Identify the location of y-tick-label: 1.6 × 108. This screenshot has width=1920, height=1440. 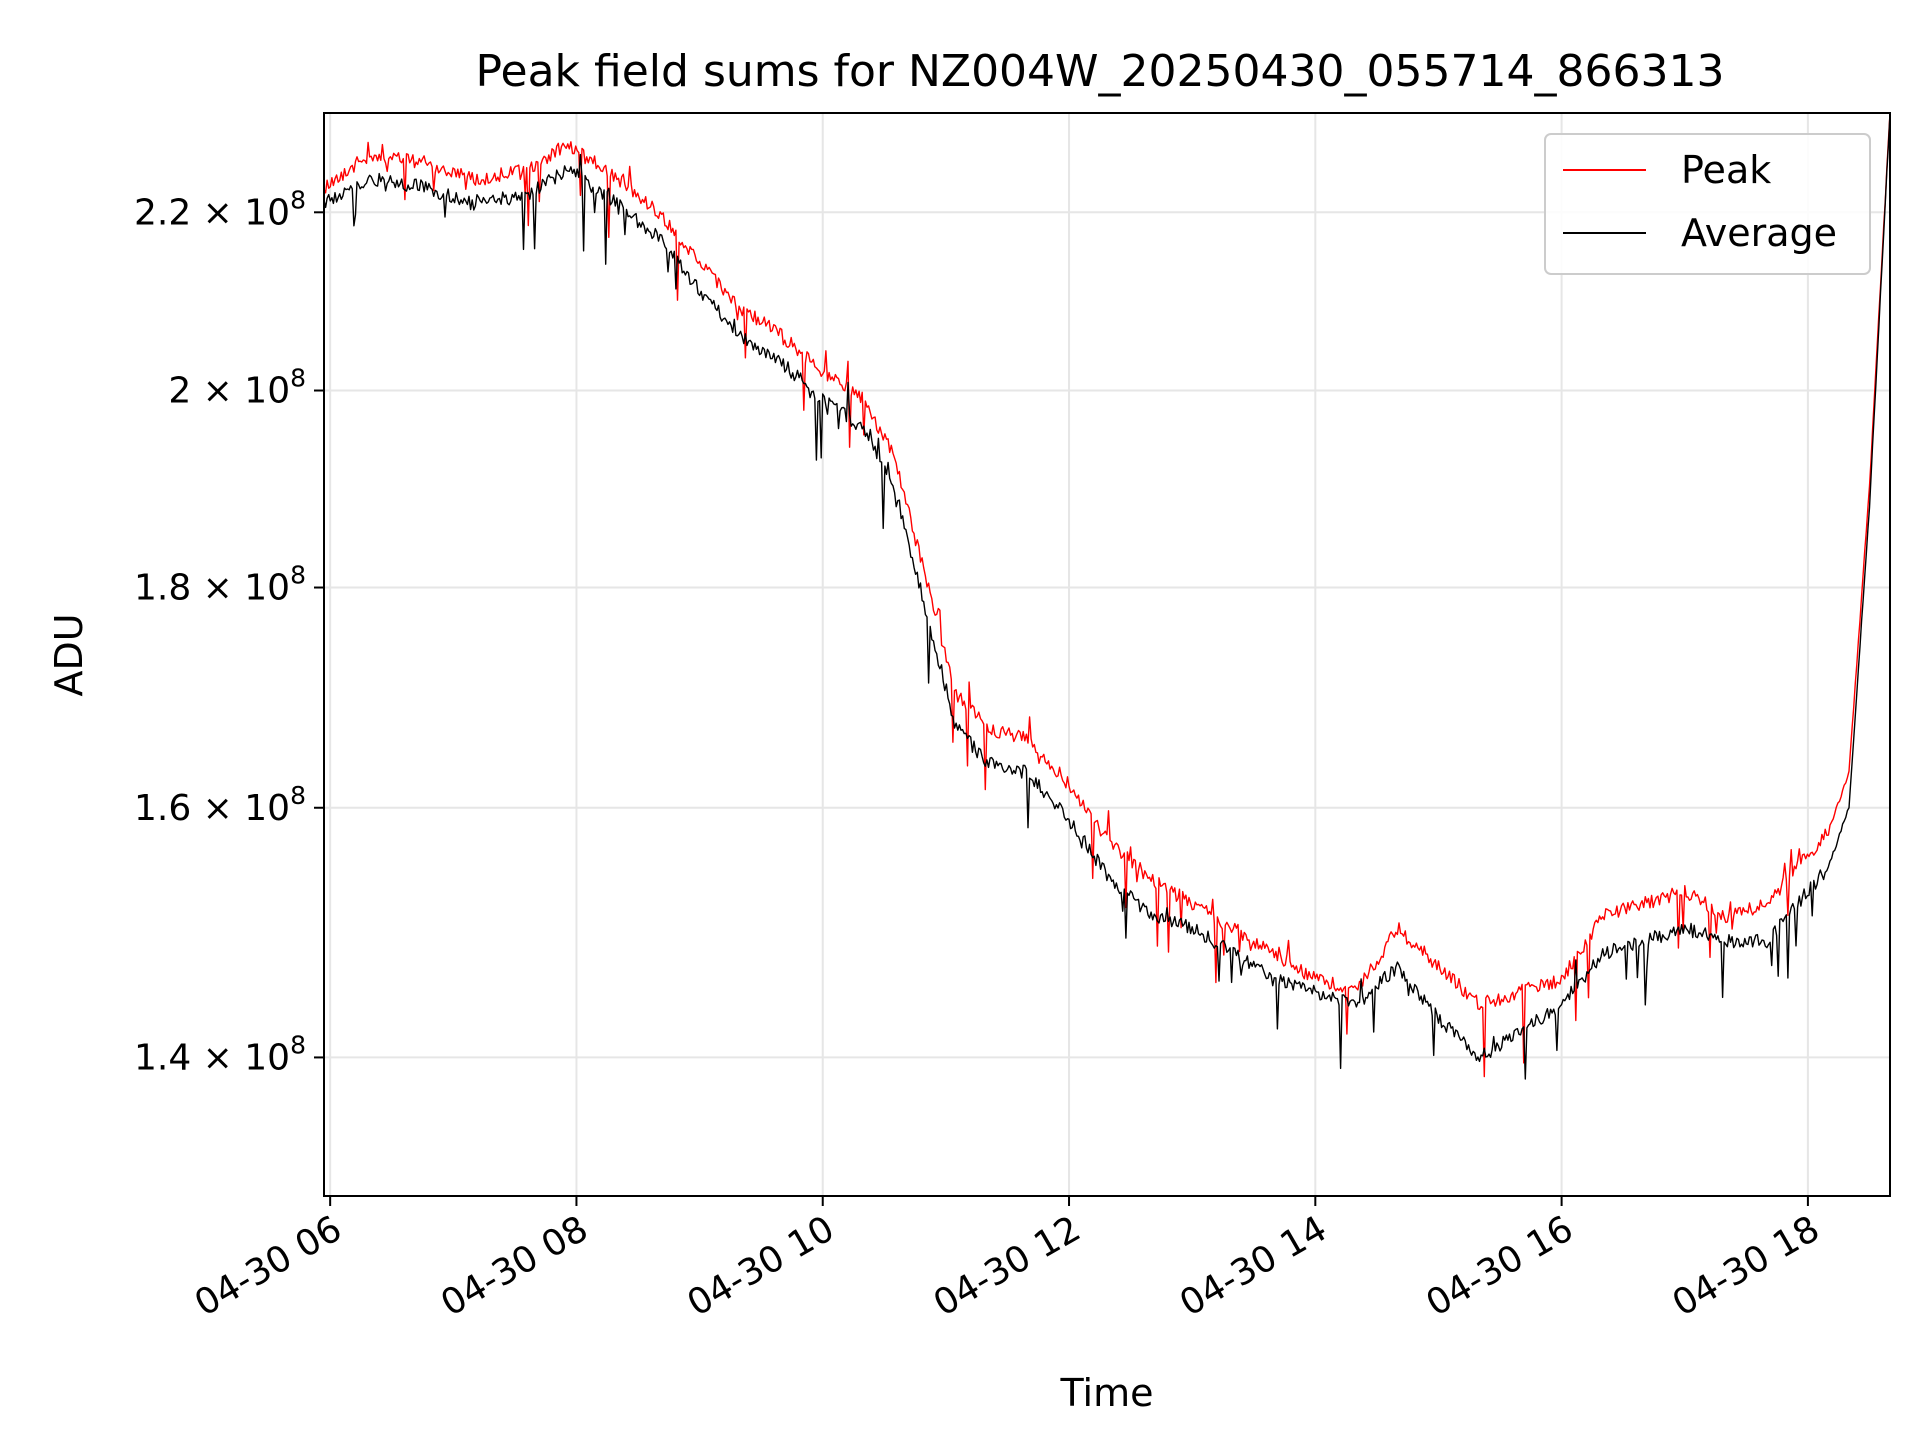
(220, 805).